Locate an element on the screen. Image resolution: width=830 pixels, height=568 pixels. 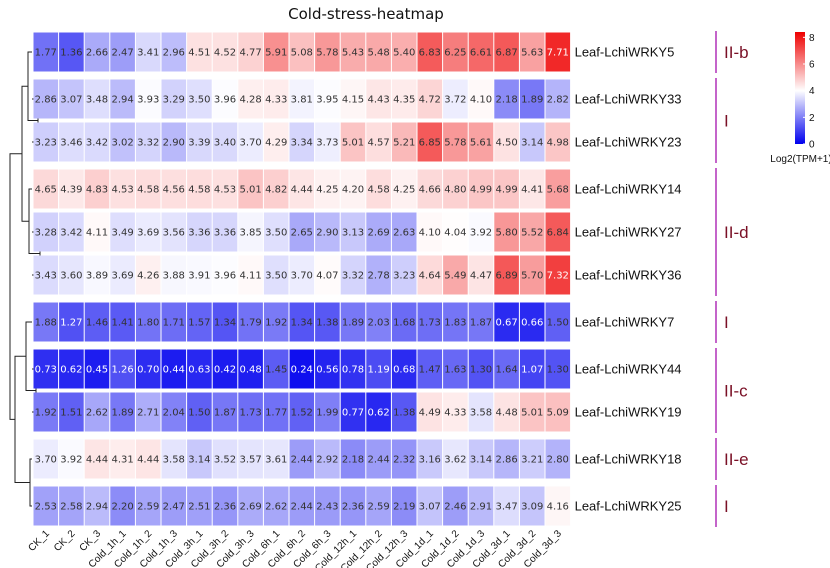
cell-value-label: 4.53 is located at coordinates (225, 190).